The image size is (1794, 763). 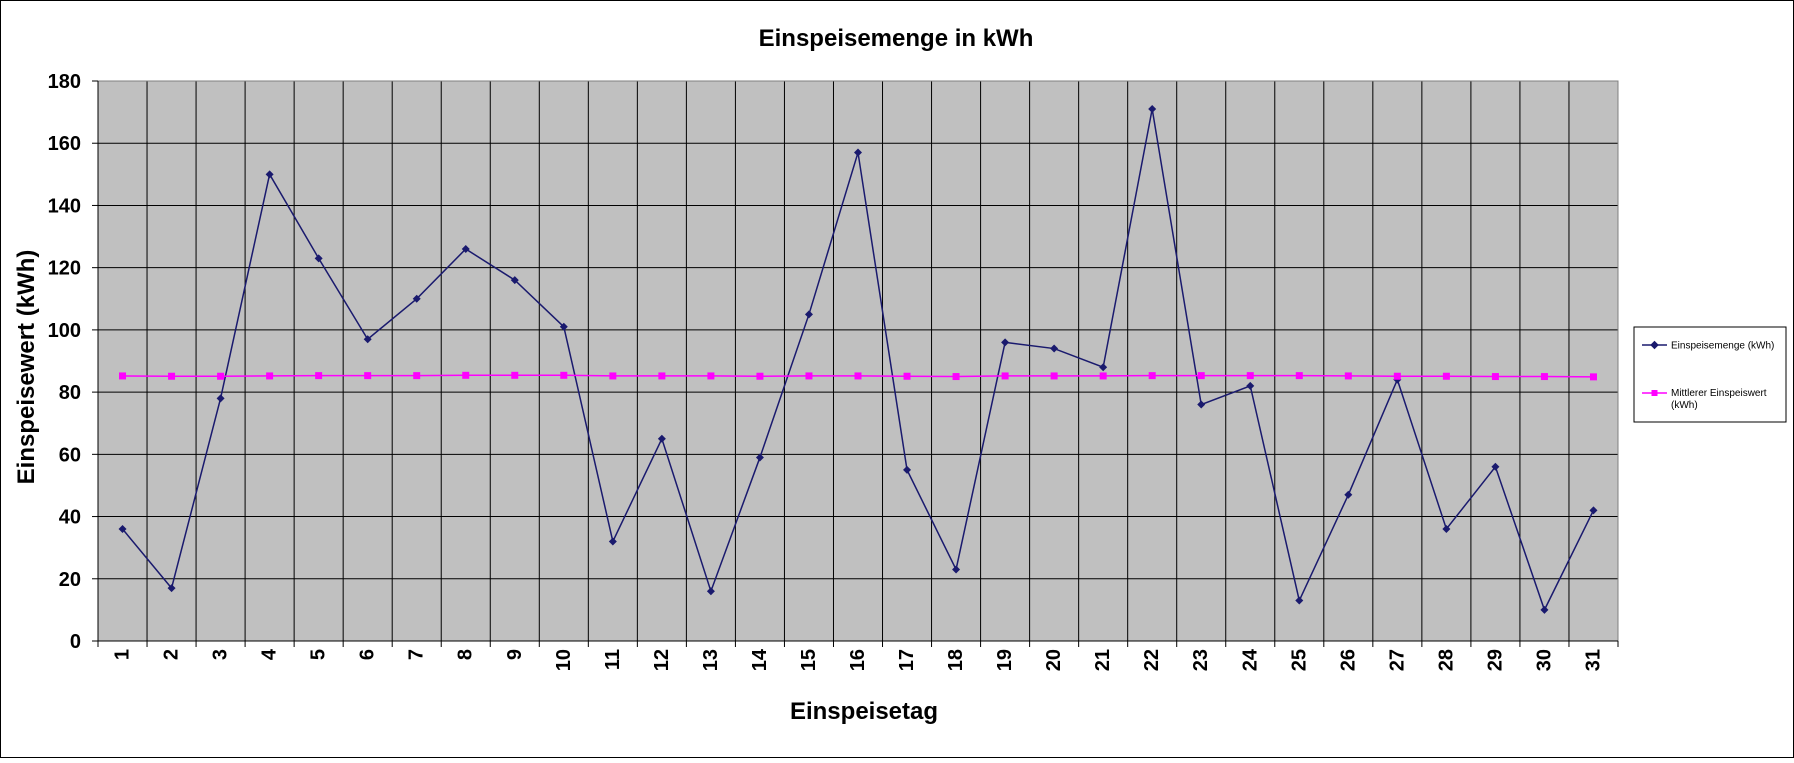 What do you see at coordinates (662, 660) in the screenshot?
I see `x-tick-label: 12` at bounding box center [662, 660].